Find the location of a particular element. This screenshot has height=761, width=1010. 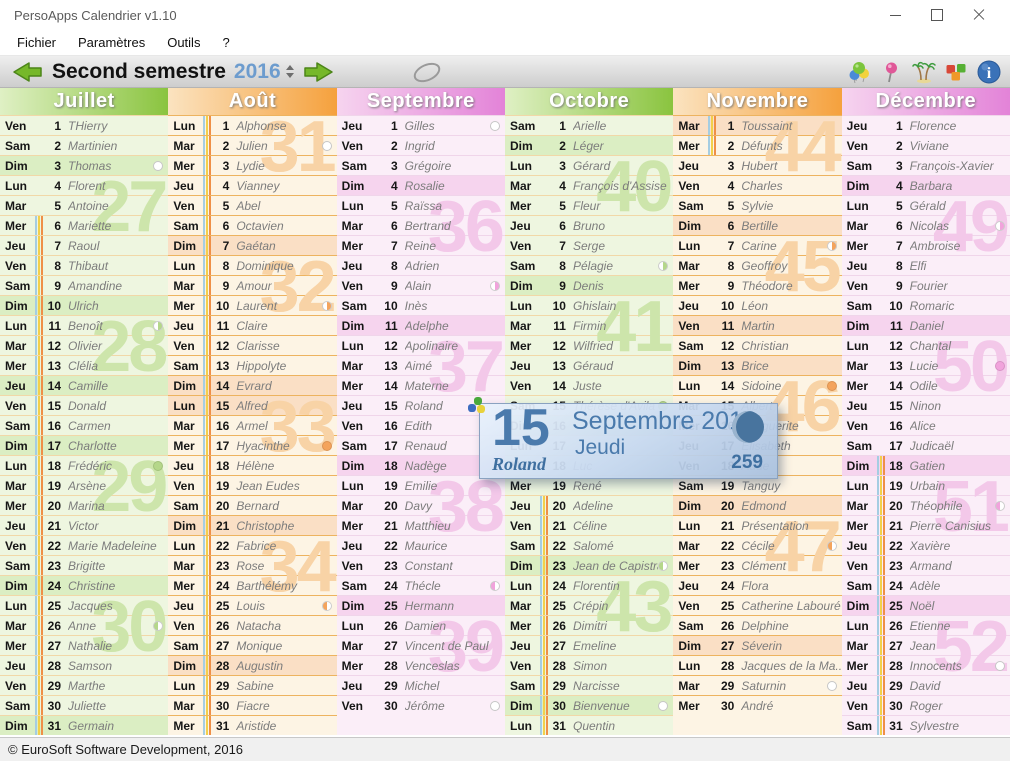

day-row: Ven 9 Alain is located at coordinates (420, 285).